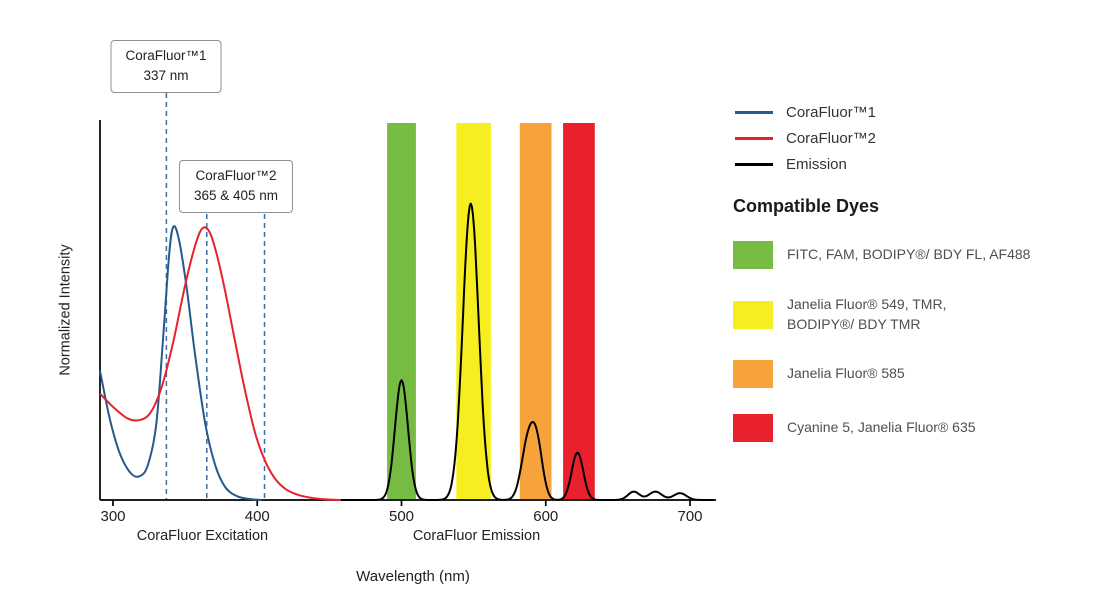 The image size is (1110, 612). What do you see at coordinates (535, 311) in the screenshot?
I see `filter-band-orange` at bounding box center [535, 311].